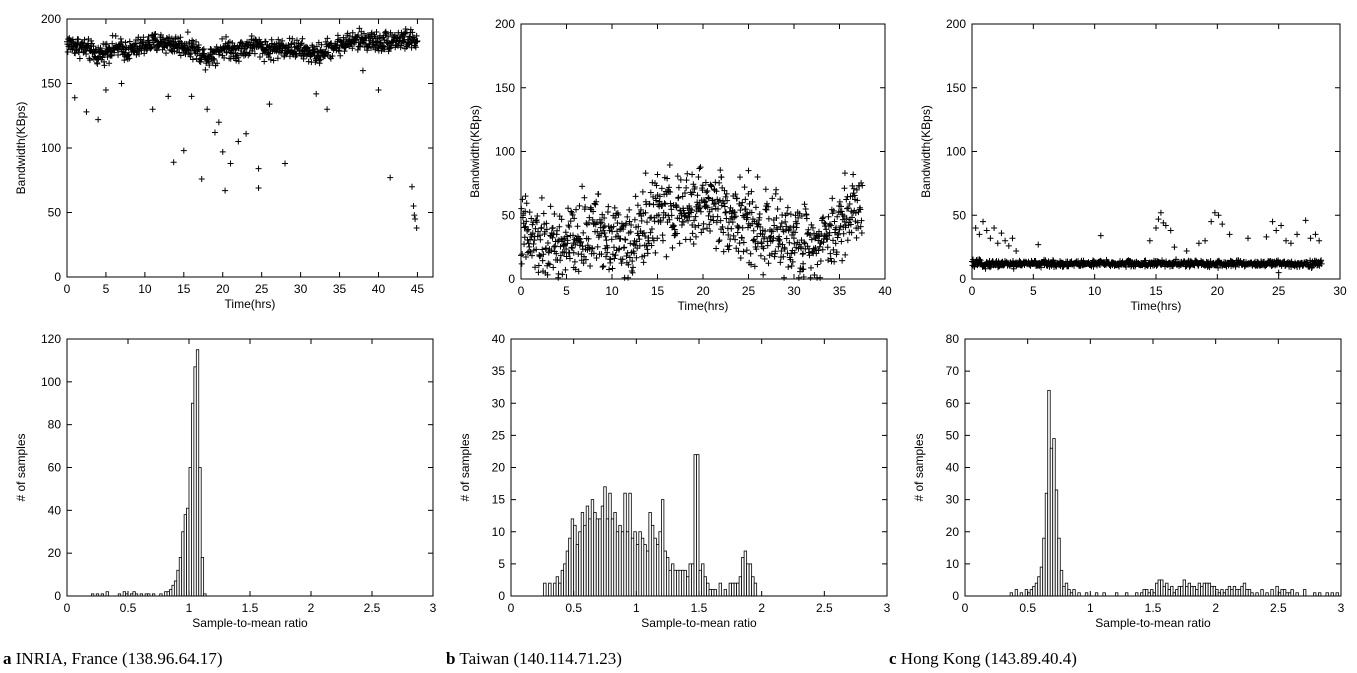  I want to click on x-tick-label: 0, so click(67, 608).